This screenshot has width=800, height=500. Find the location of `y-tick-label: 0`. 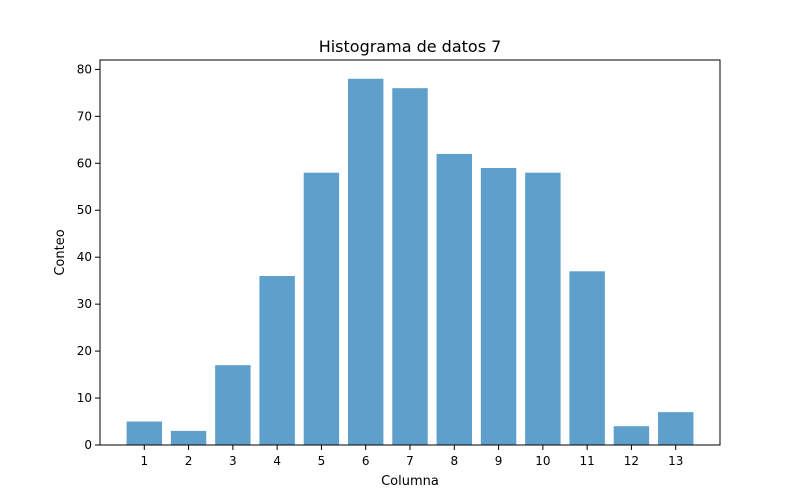

y-tick-label: 0 is located at coordinates (88, 445).